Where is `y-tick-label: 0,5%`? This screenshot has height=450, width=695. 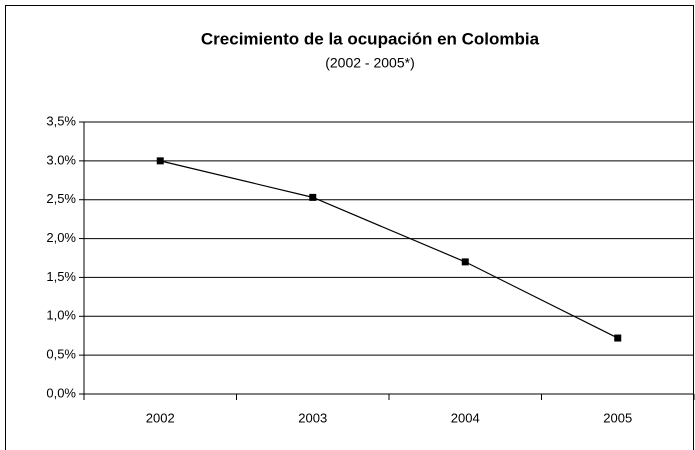 y-tick-label: 0,5% is located at coordinates (61, 354).